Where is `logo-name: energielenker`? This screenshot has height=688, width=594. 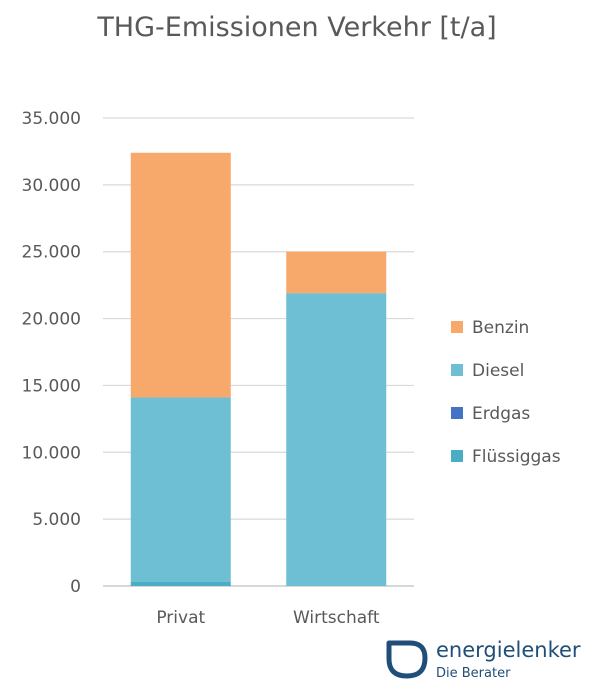
logo-name: energielenker is located at coordinates (508, 650).